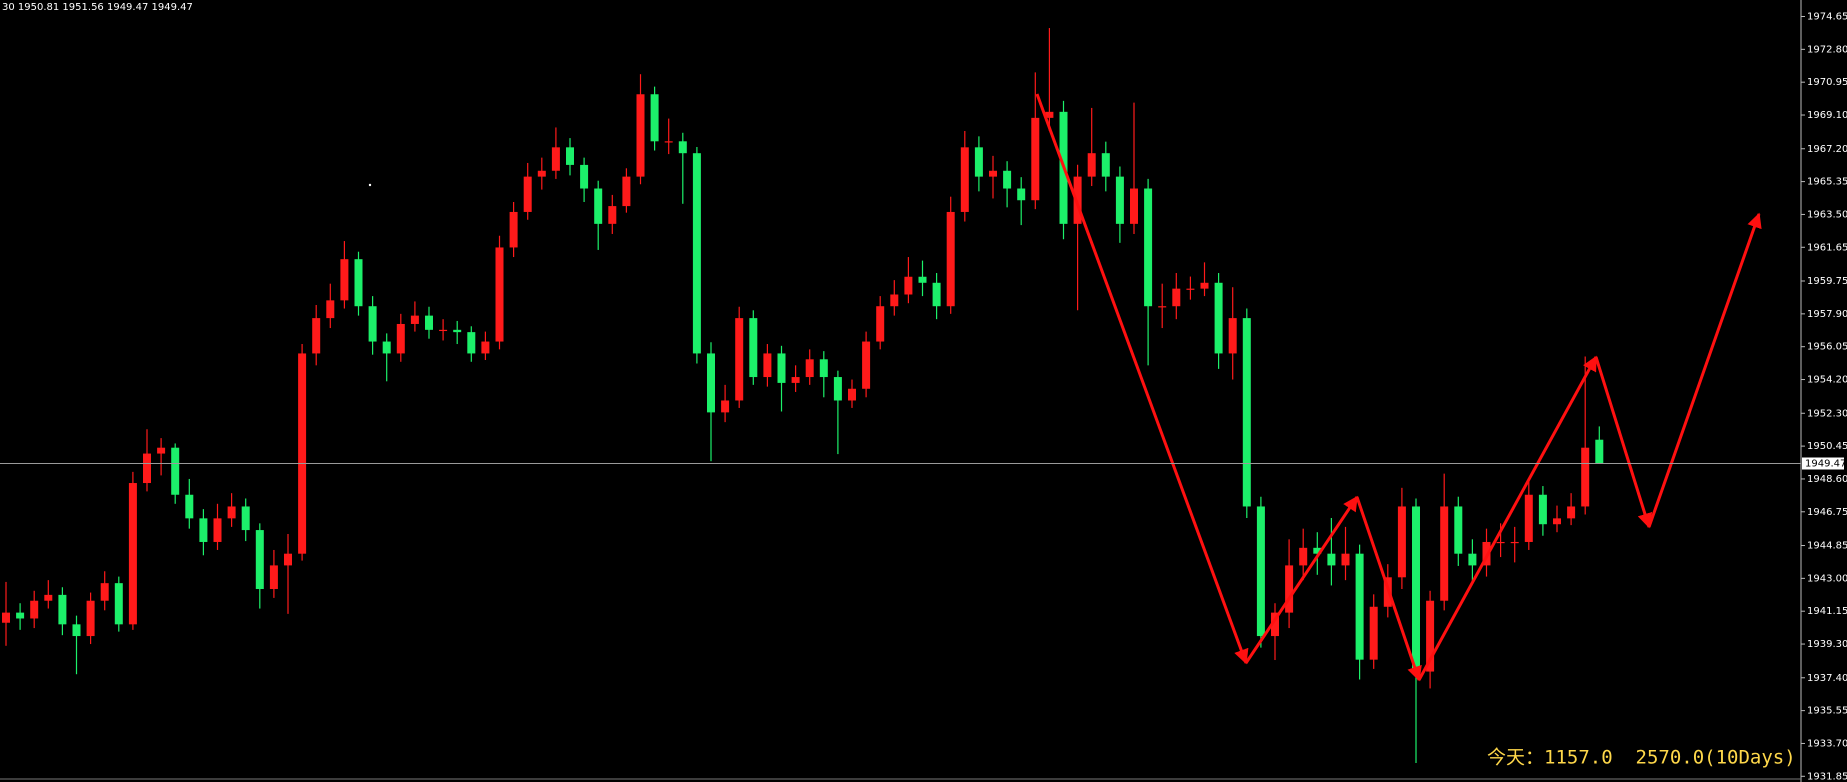 Image resolution: width=1847 pixels, height=782 pixels. I want to click on y-tick-label: 1957.90, so click(1827, 314).